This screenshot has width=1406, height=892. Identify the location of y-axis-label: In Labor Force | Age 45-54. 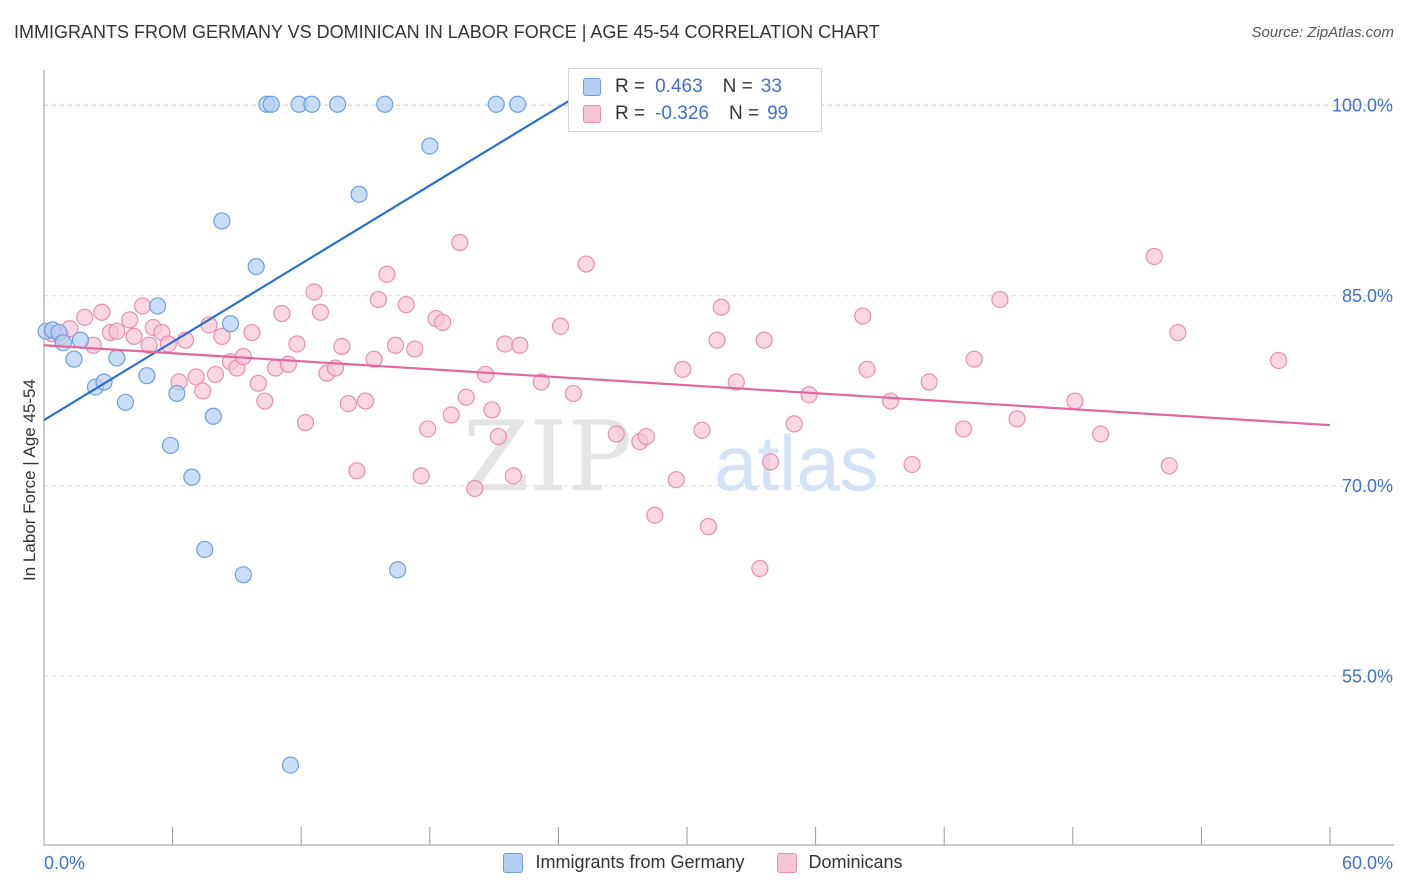
(29, 480).